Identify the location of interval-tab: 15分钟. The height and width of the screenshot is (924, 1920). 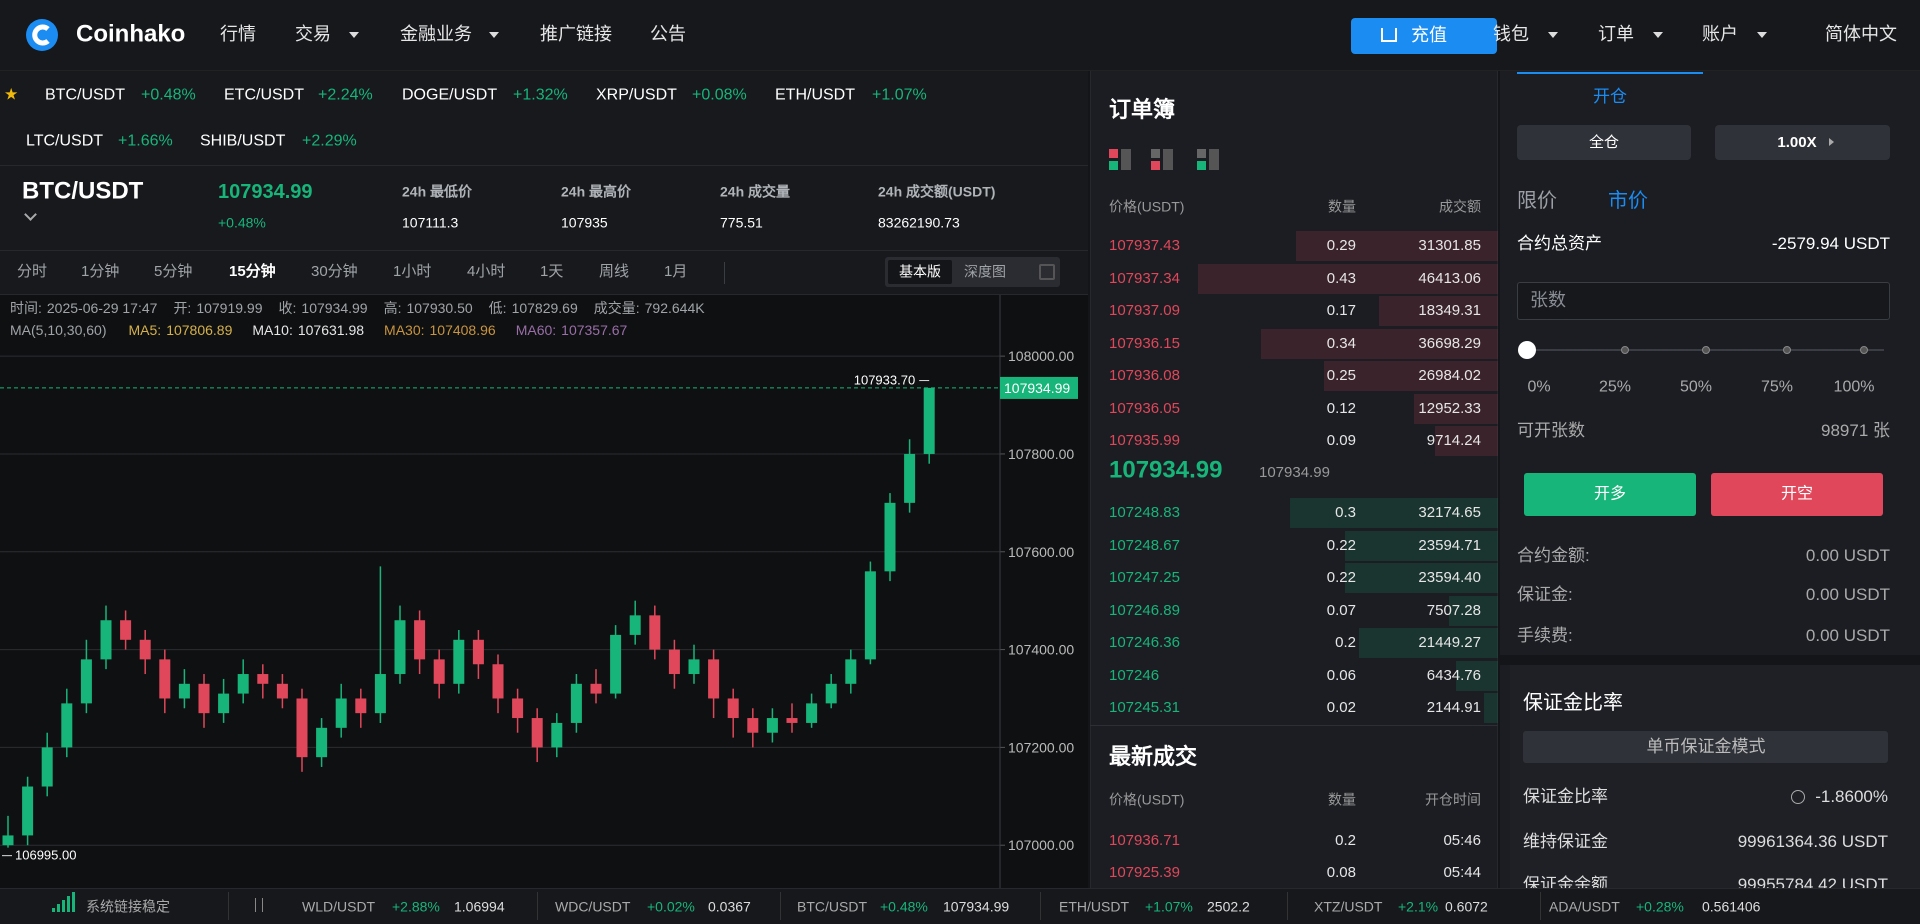
(252, 271).